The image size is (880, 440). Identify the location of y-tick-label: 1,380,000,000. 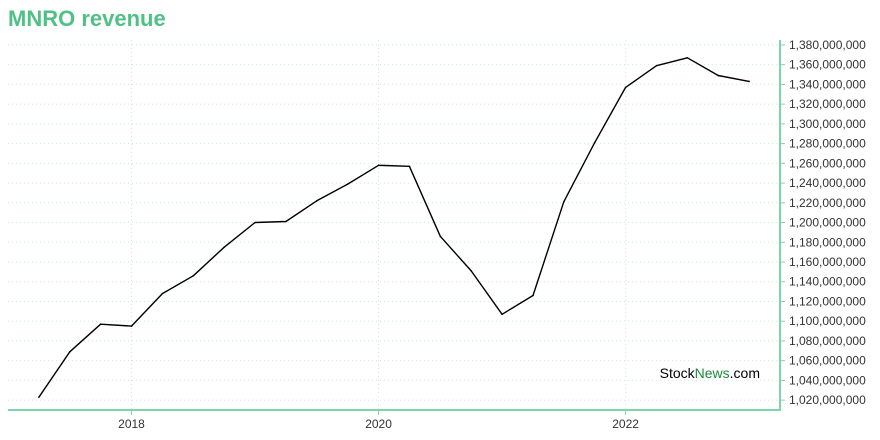
(827, 45).